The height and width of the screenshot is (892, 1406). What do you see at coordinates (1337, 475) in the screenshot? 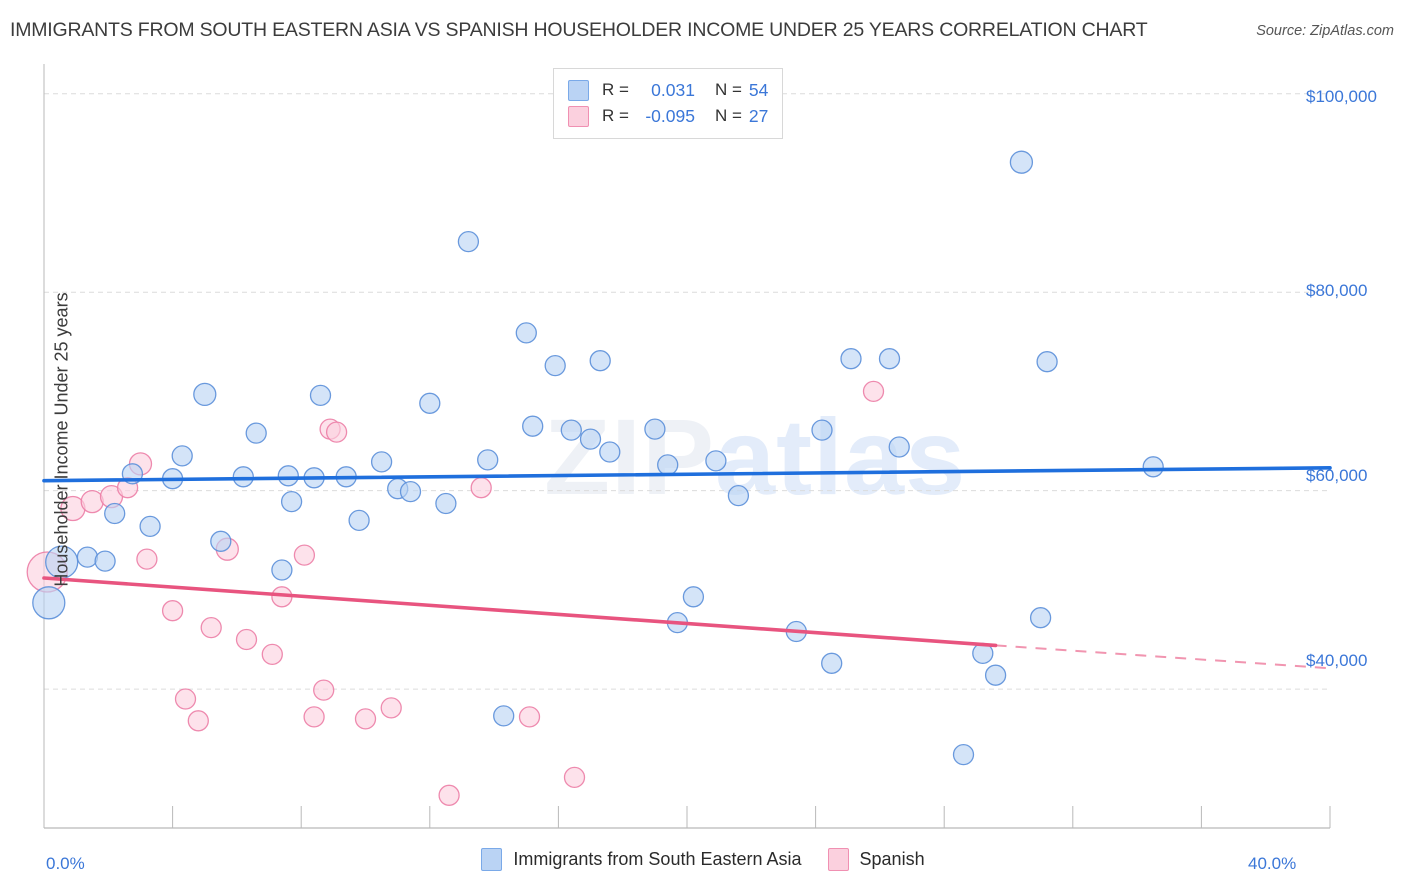
I see `y-tick-label-60000: $60,000` at bounding box center [1337, 475].